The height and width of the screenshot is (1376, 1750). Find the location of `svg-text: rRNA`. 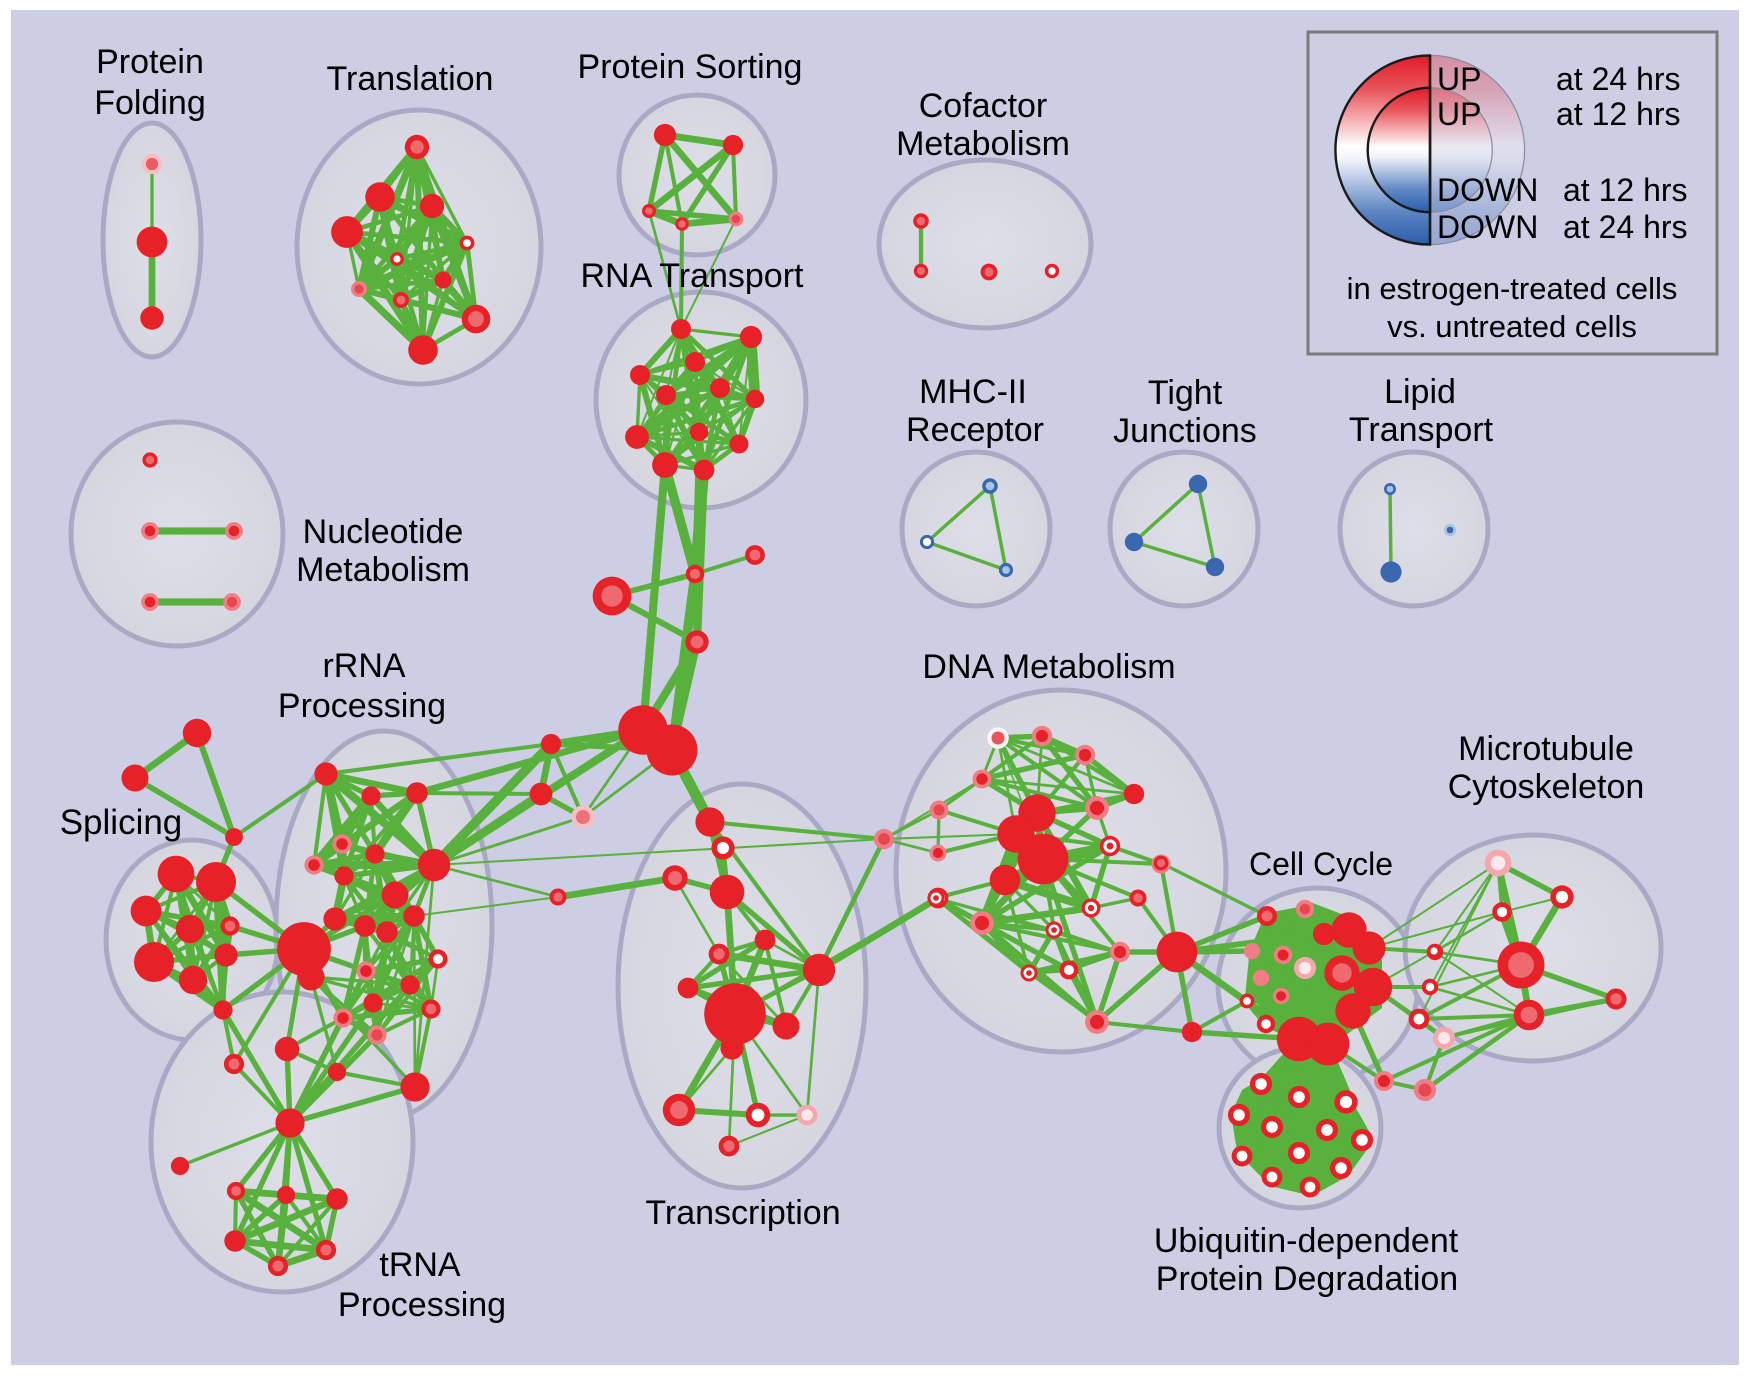

svg-text: rRNA is located at coordinates (363, 666).